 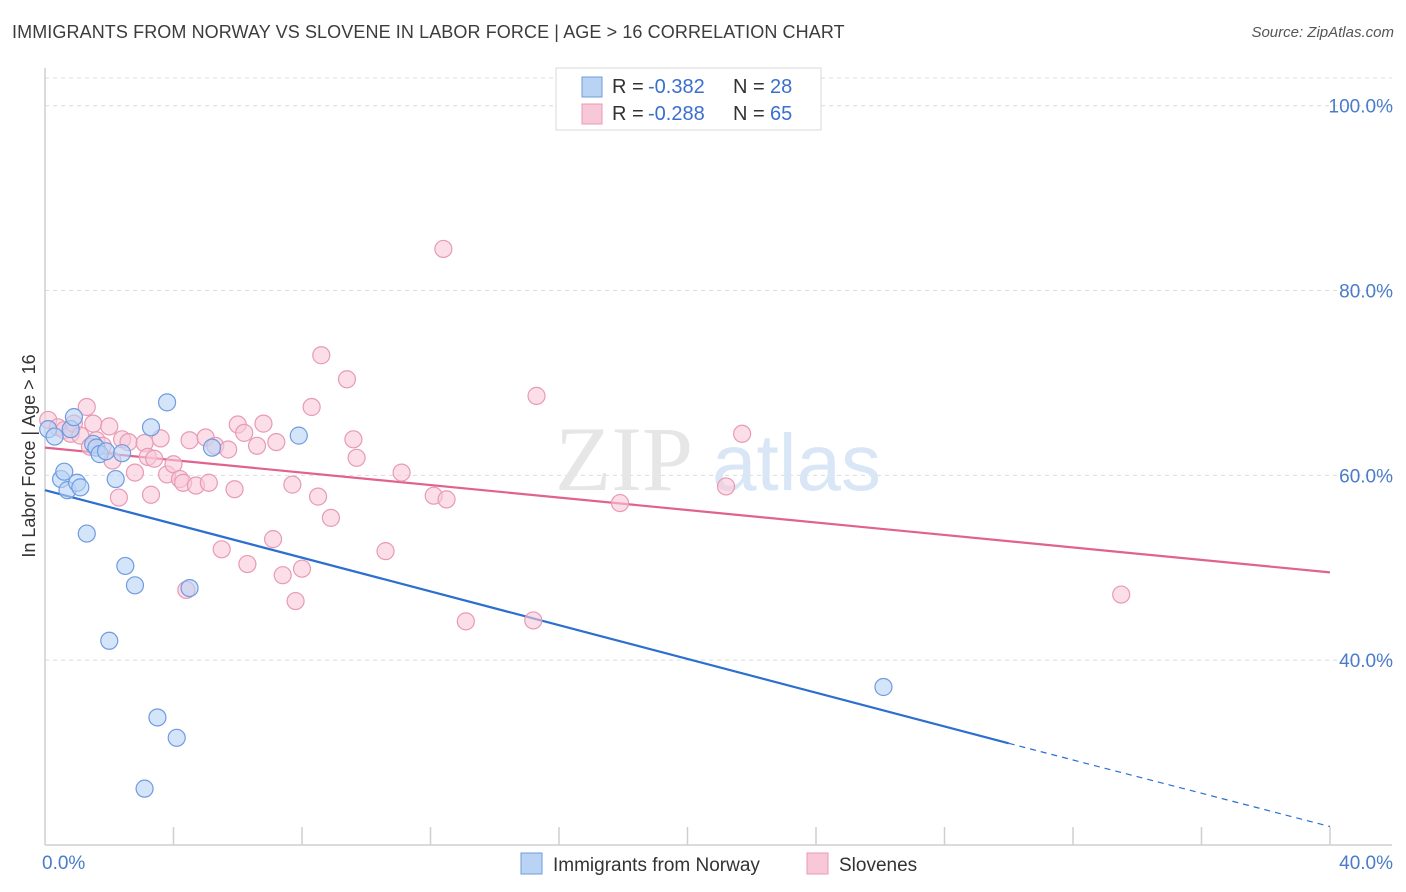 I want to click on trend-line-slovene, so click(x=687, y=510).